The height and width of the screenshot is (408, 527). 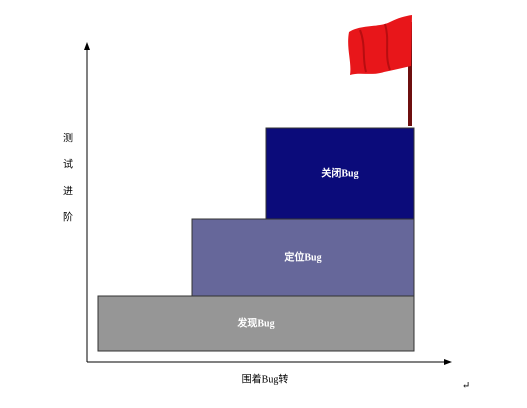 I want to click on y-axis-label: 试, so click(x=68, y=163).